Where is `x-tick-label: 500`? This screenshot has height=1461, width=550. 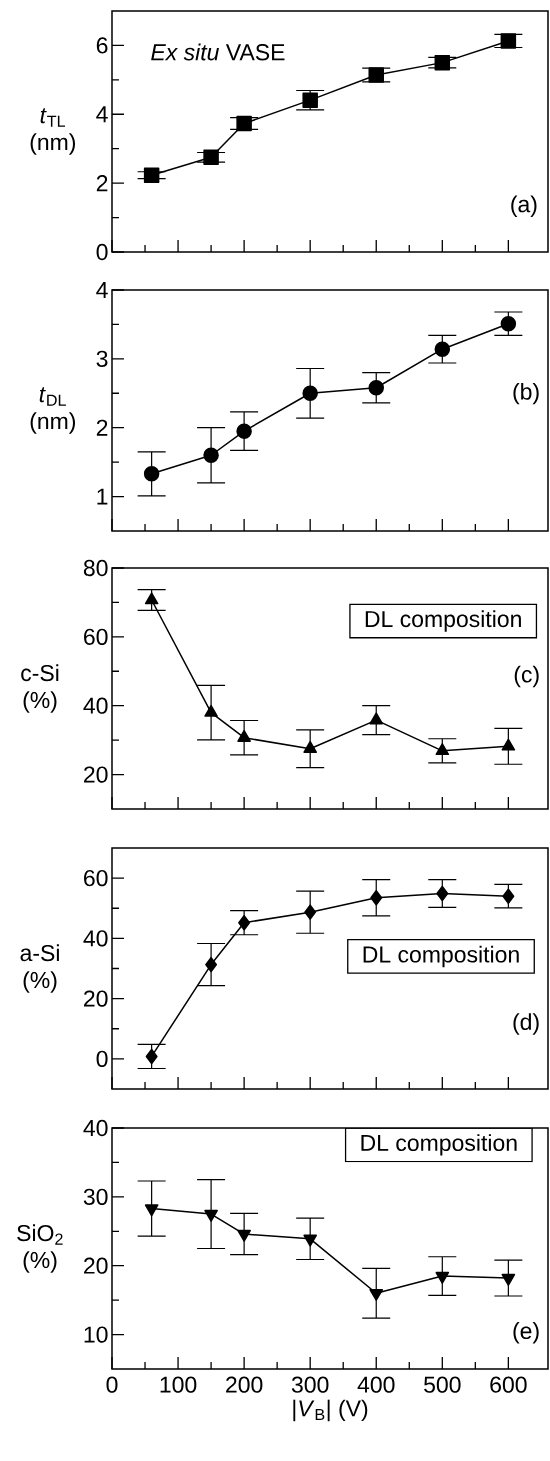
x-tick-label: 500 is located at coordinates (442, 1384).